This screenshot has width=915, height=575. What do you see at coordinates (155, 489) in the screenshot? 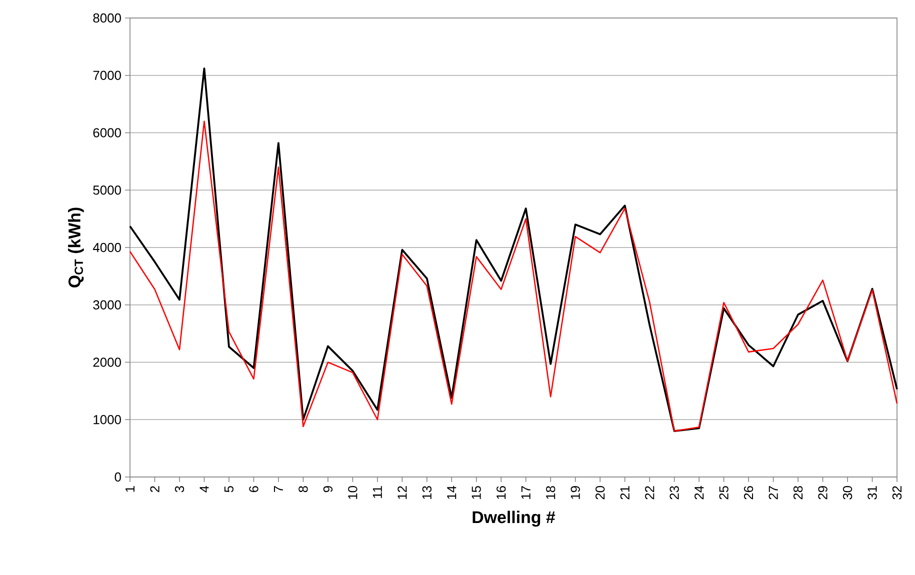
I see `x-tick-label: 2` at bounding box center [155, 489].